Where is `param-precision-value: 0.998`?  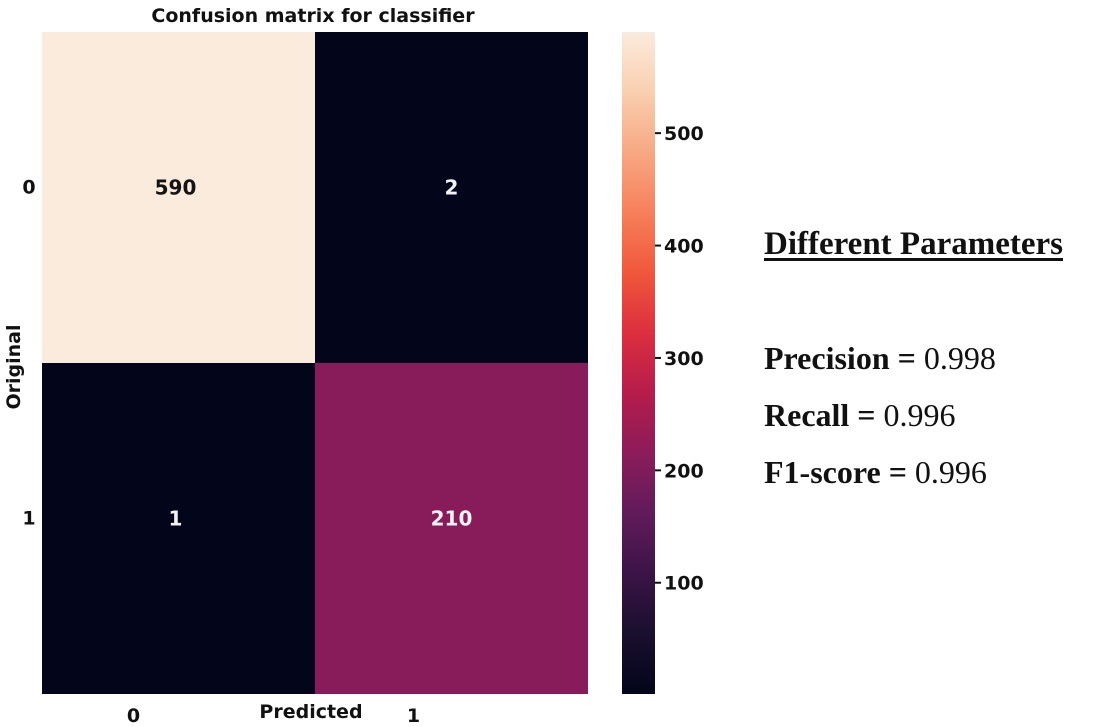
param-precision-value: 0.998 is located at coordinates (959, 358).